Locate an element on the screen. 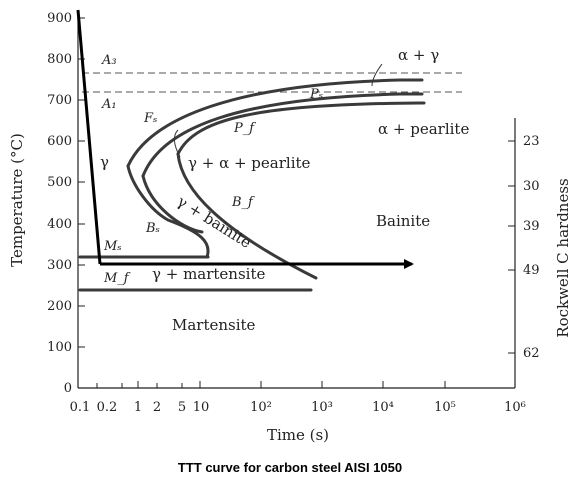 The width and height of the screenshot is (579, 487). y-tick-200: 200 is located at coordinates (59, 306).